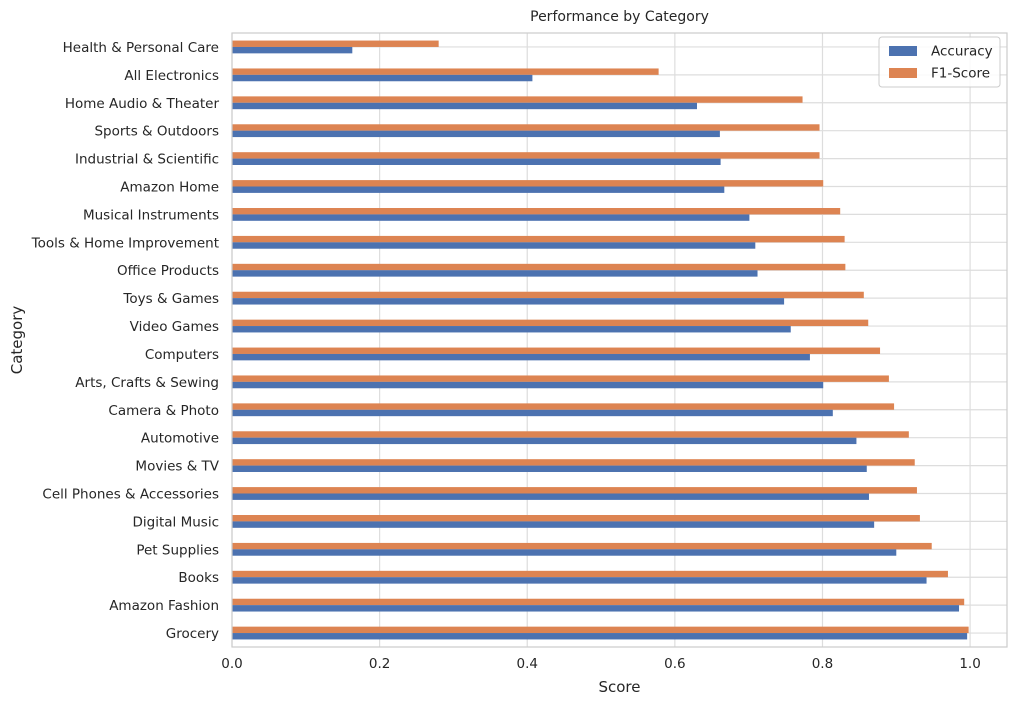 This screenshot has width=1016, height=704. Describe the element at coordinates (198, 578) in the screenshot. I see `y-tick-label: Books` at that location.